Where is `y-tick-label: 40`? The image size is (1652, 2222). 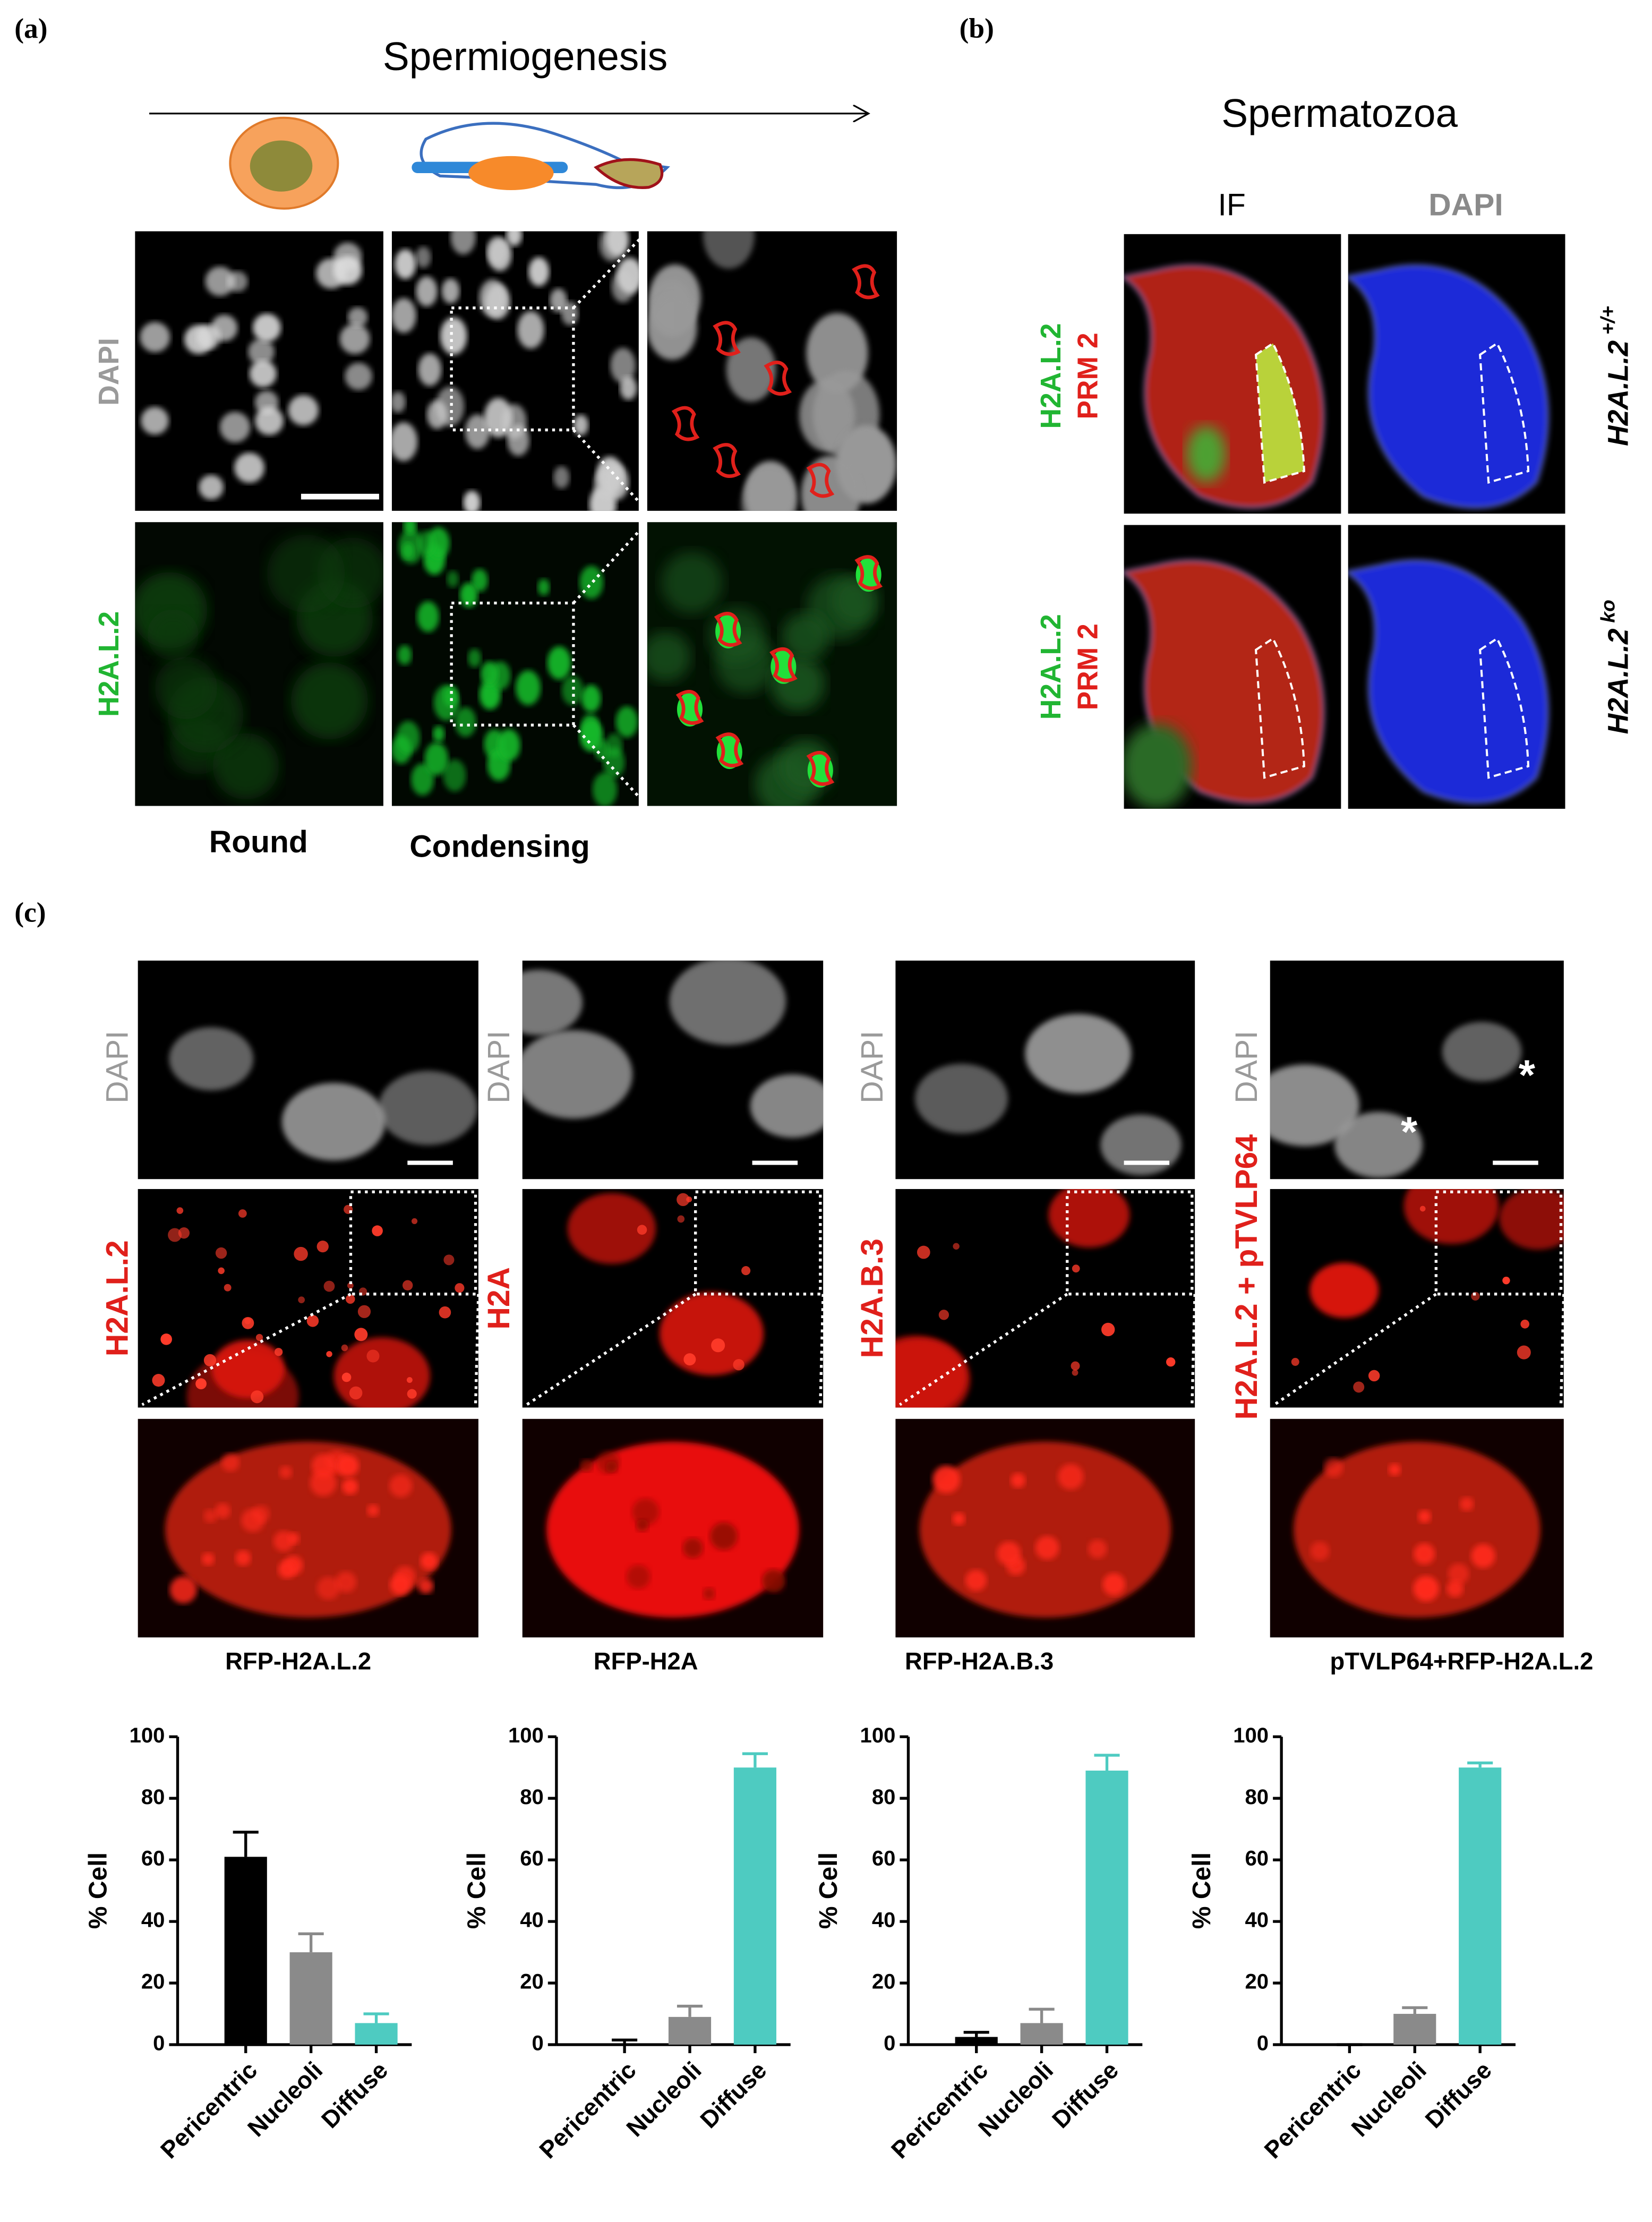 y-tick-label: 40 is located at coordinates (1257, 1920).